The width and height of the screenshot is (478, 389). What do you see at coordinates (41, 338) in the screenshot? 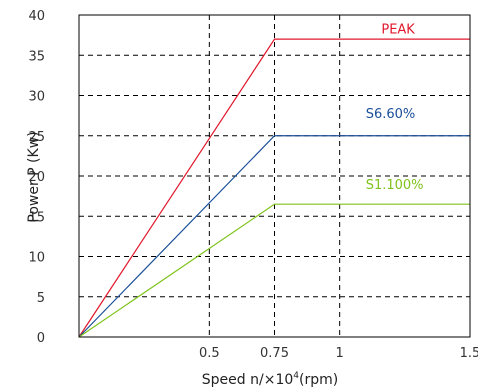
I see `y-tick-label: 0` at bounding box center [41, 338].